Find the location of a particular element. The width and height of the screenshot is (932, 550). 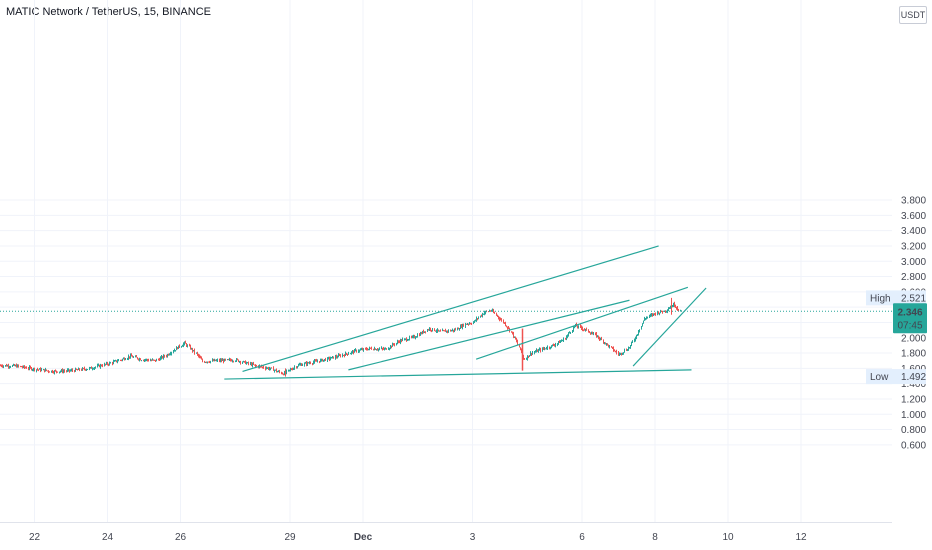

price-tick-label: 2.000 is located at coordinates (913, 338).